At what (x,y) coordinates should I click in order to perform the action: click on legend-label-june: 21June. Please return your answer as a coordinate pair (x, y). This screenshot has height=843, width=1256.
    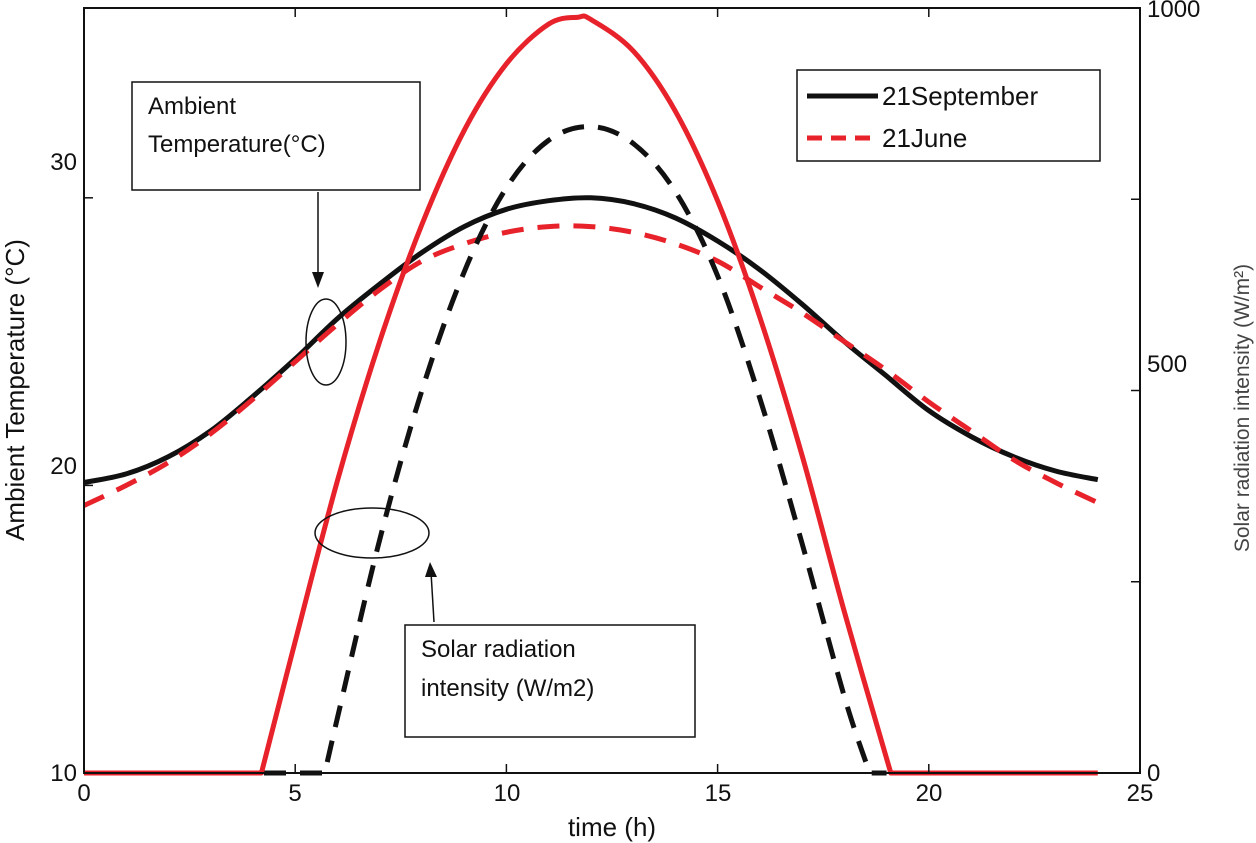
    Looking at the image, I should click on (924, 138).